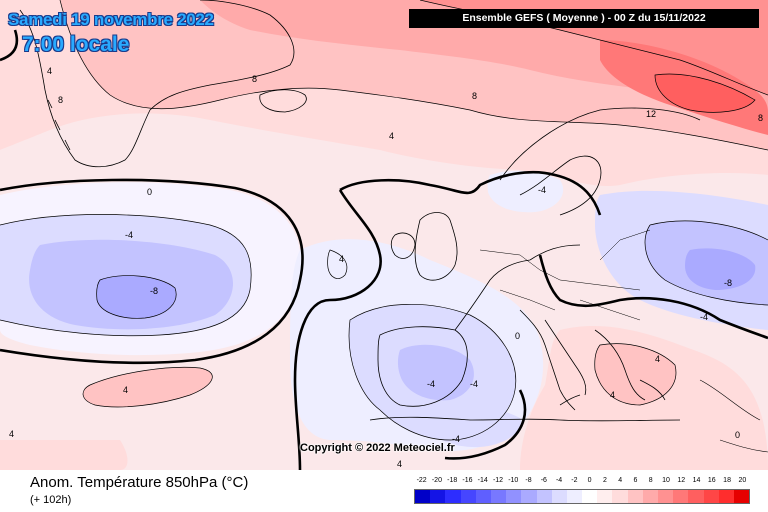 Image resolution: width=768 pixels, height=512 pixels. What do you see at coordinates (704, 317) in the screenshot?
I see `contour-label-minus4-east: -4` at bounding box center [704, 317].